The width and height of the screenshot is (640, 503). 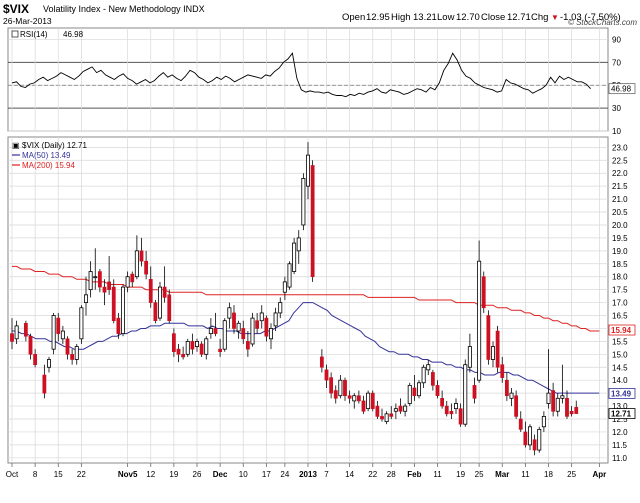 What do you see at coordinates (73, 34) in the screenshot?
I see `rsi-legend-value: 46.98` at bounding box center [73, 34].